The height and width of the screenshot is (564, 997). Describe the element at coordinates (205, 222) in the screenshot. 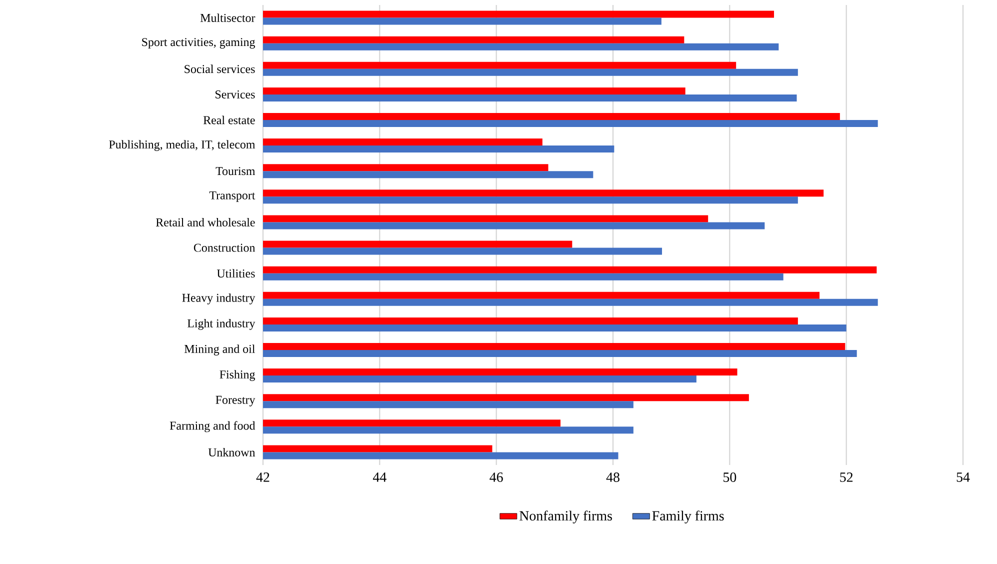

I see `y-tick-label: Retail and wholesale` at that location.